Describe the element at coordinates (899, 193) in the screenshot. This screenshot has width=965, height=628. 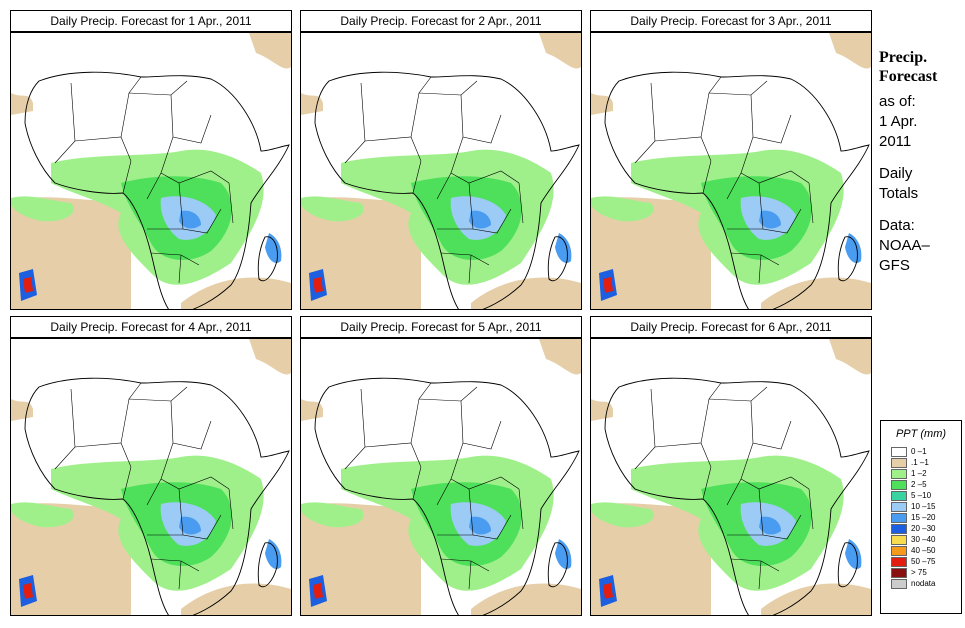
I see `totals-label: Totals` at that location.